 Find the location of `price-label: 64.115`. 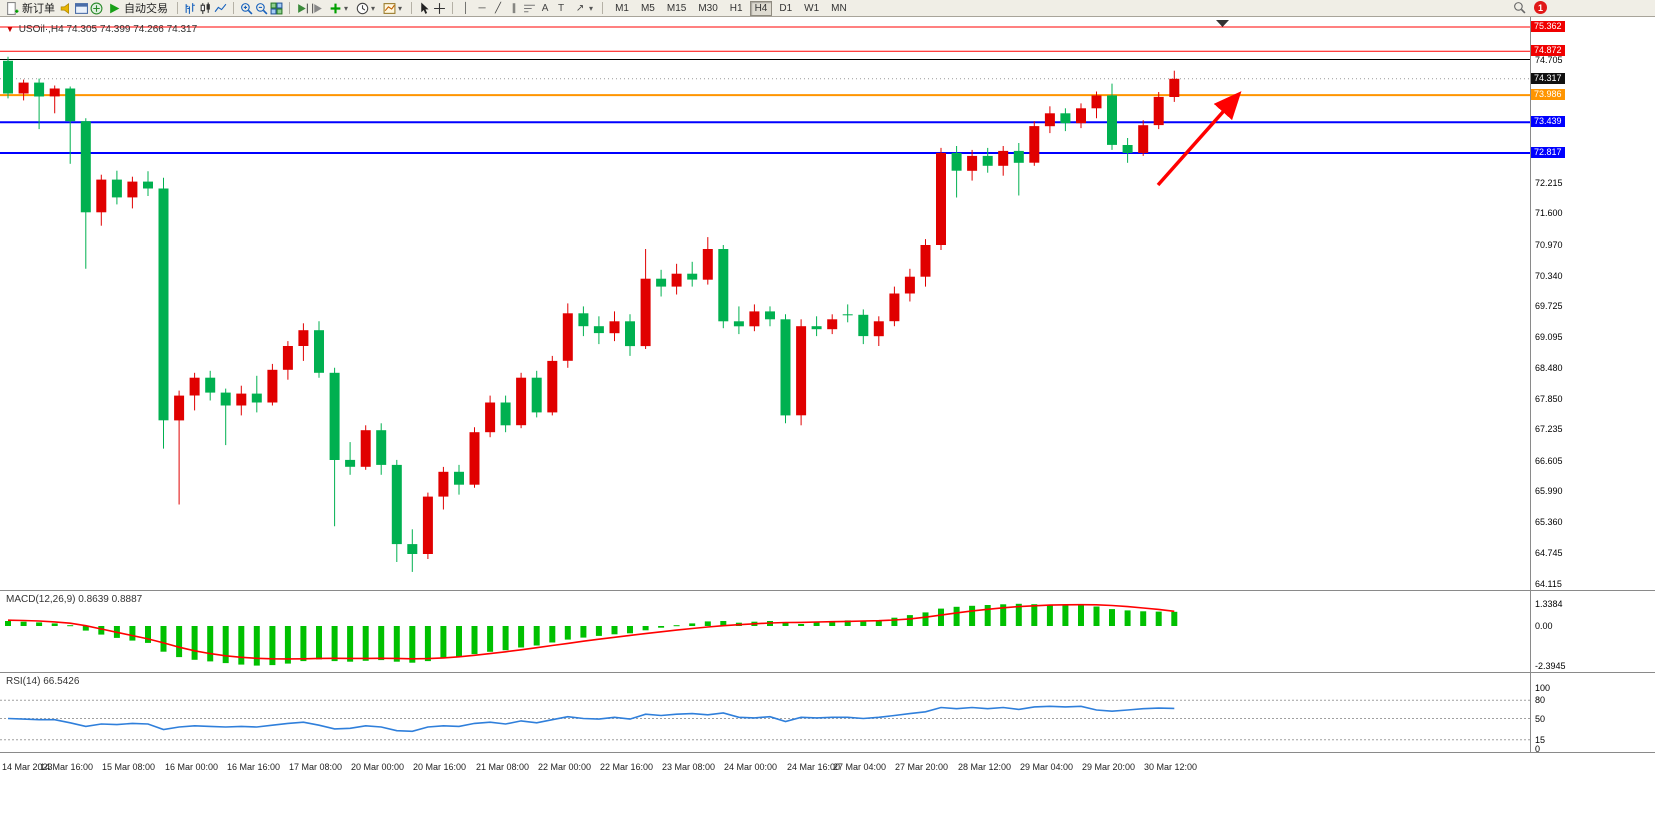

price-label: 64.115 is located at coordinates (1548, 584).